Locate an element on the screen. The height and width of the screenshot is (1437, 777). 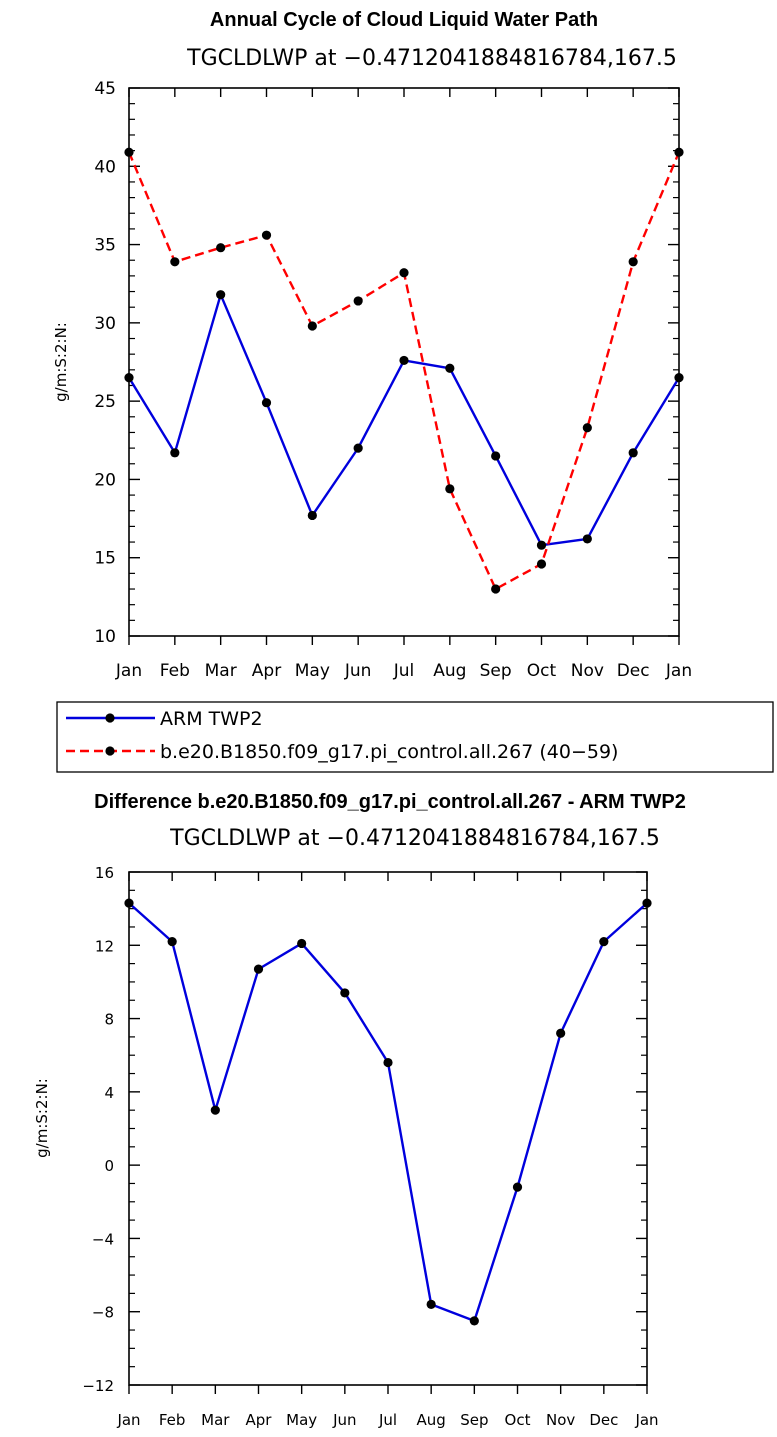
chart2-xtick-label: Mar is located at coordinates (215, 1420).